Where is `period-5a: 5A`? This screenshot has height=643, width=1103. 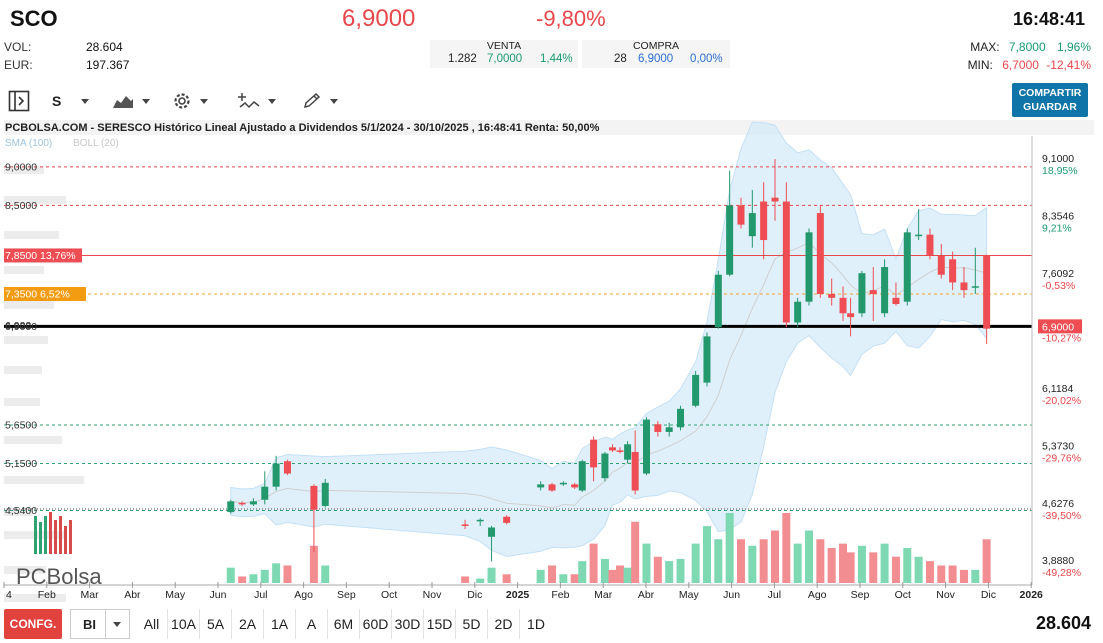 period-5a: 5A is located at coordinates (216, 624).